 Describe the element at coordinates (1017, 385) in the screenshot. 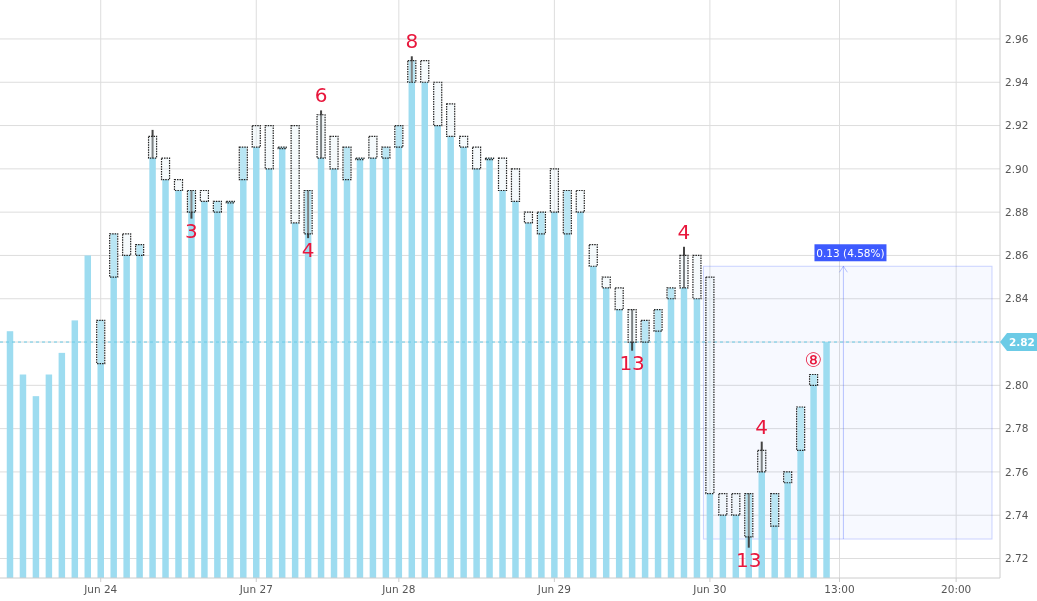

I see `y-tick-label: 2.80` at that location.